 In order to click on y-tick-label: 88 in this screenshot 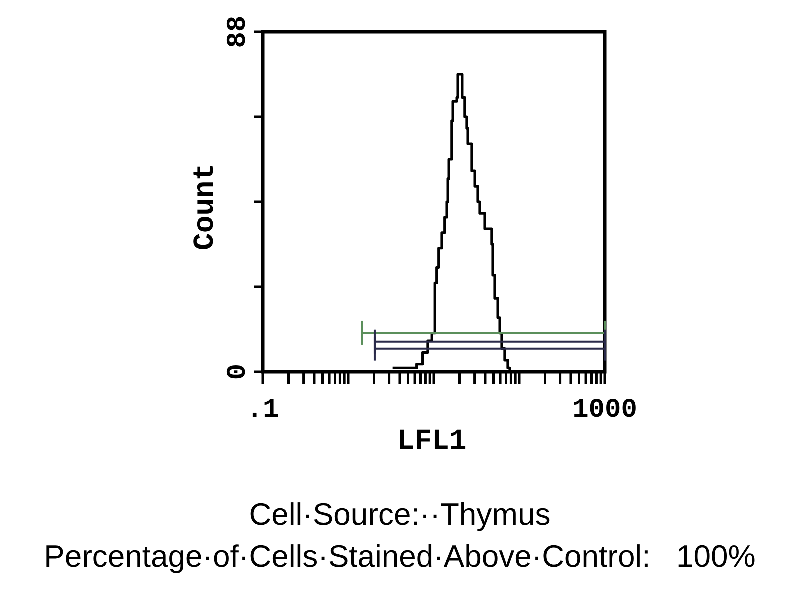, I will do `click(239, 32)`.